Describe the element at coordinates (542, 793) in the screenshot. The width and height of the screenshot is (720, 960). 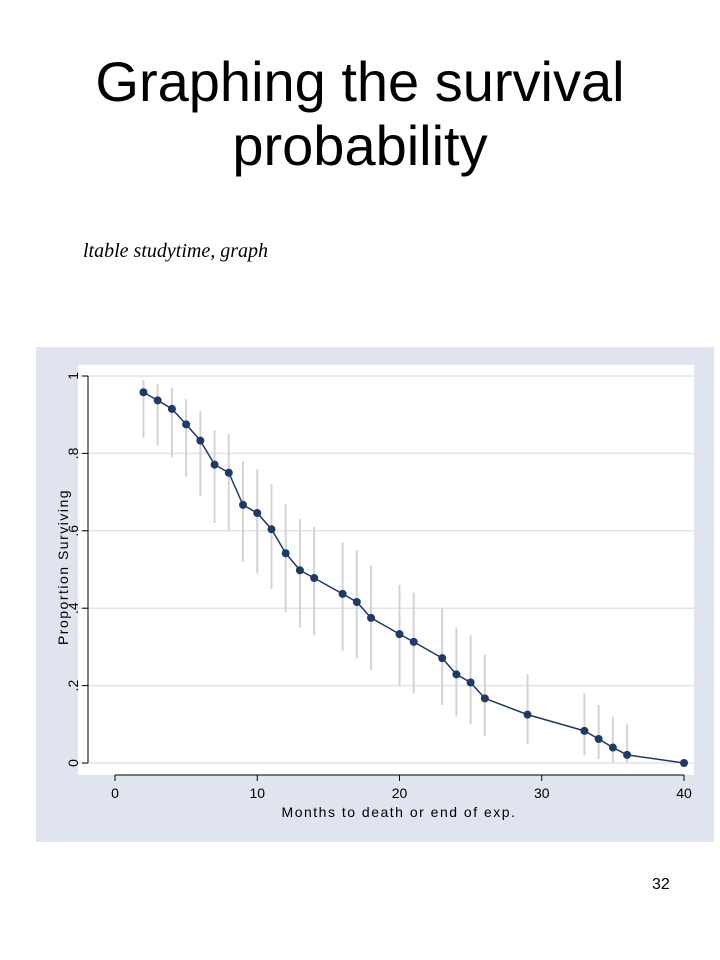
I see `x-tick-label-3: 30` at that location.